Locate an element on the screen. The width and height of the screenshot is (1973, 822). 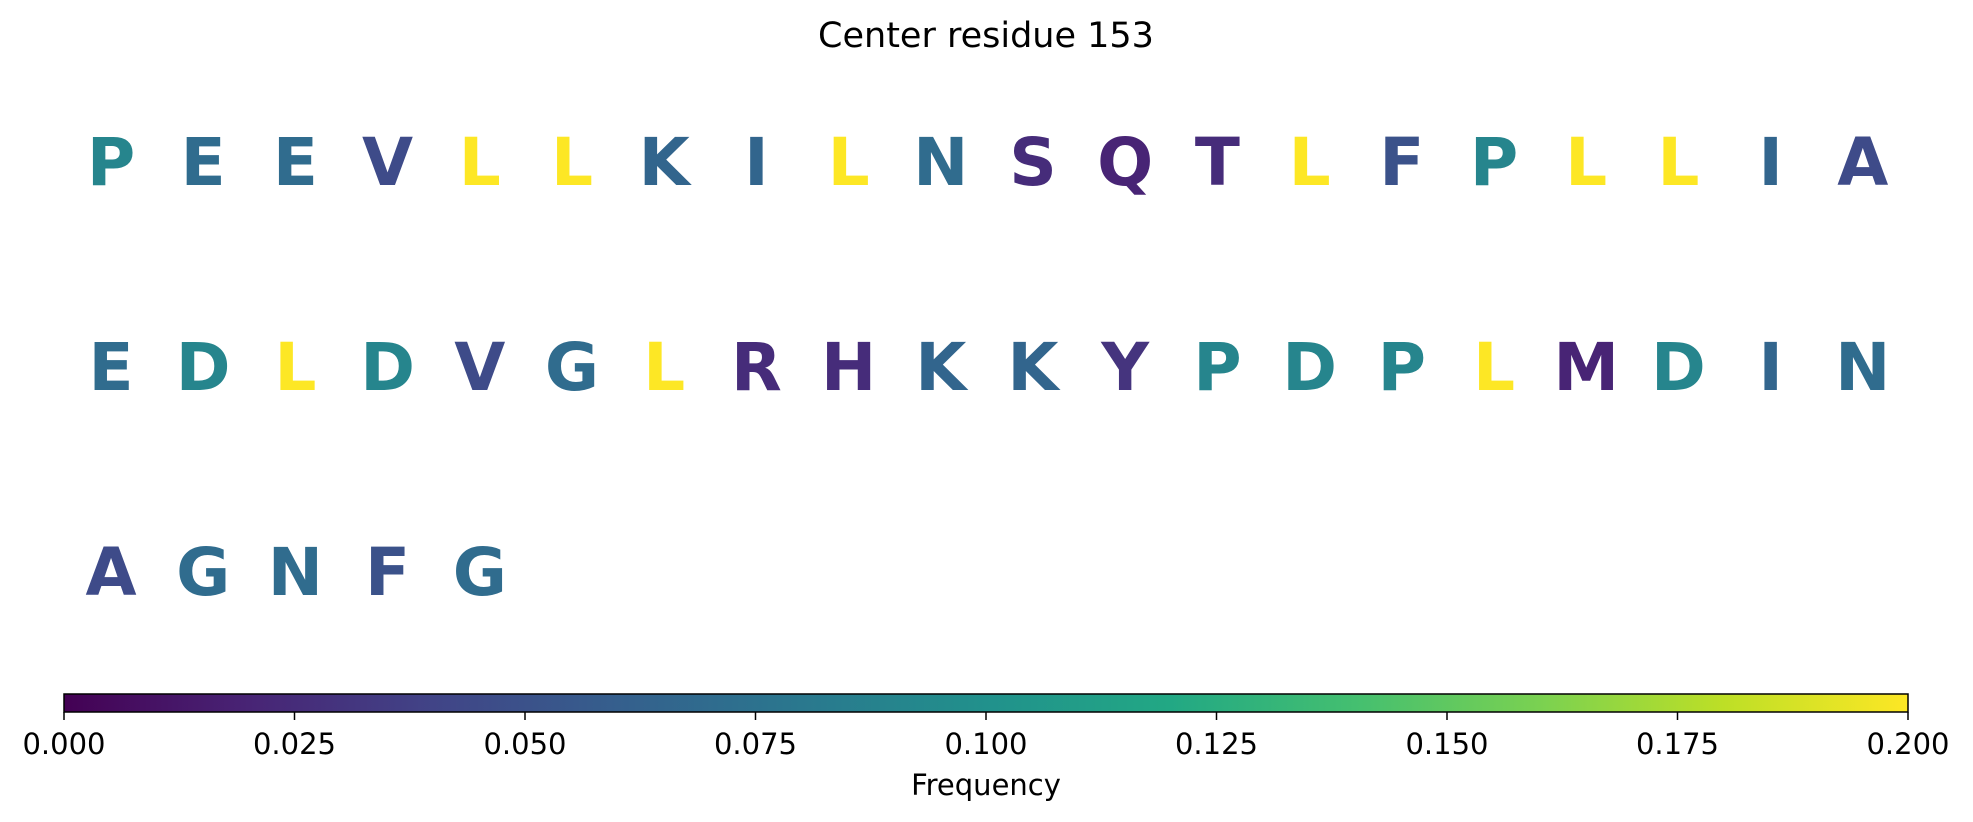
colorbar-tick-label: 0.200 is located at coordinates (1907, 744).